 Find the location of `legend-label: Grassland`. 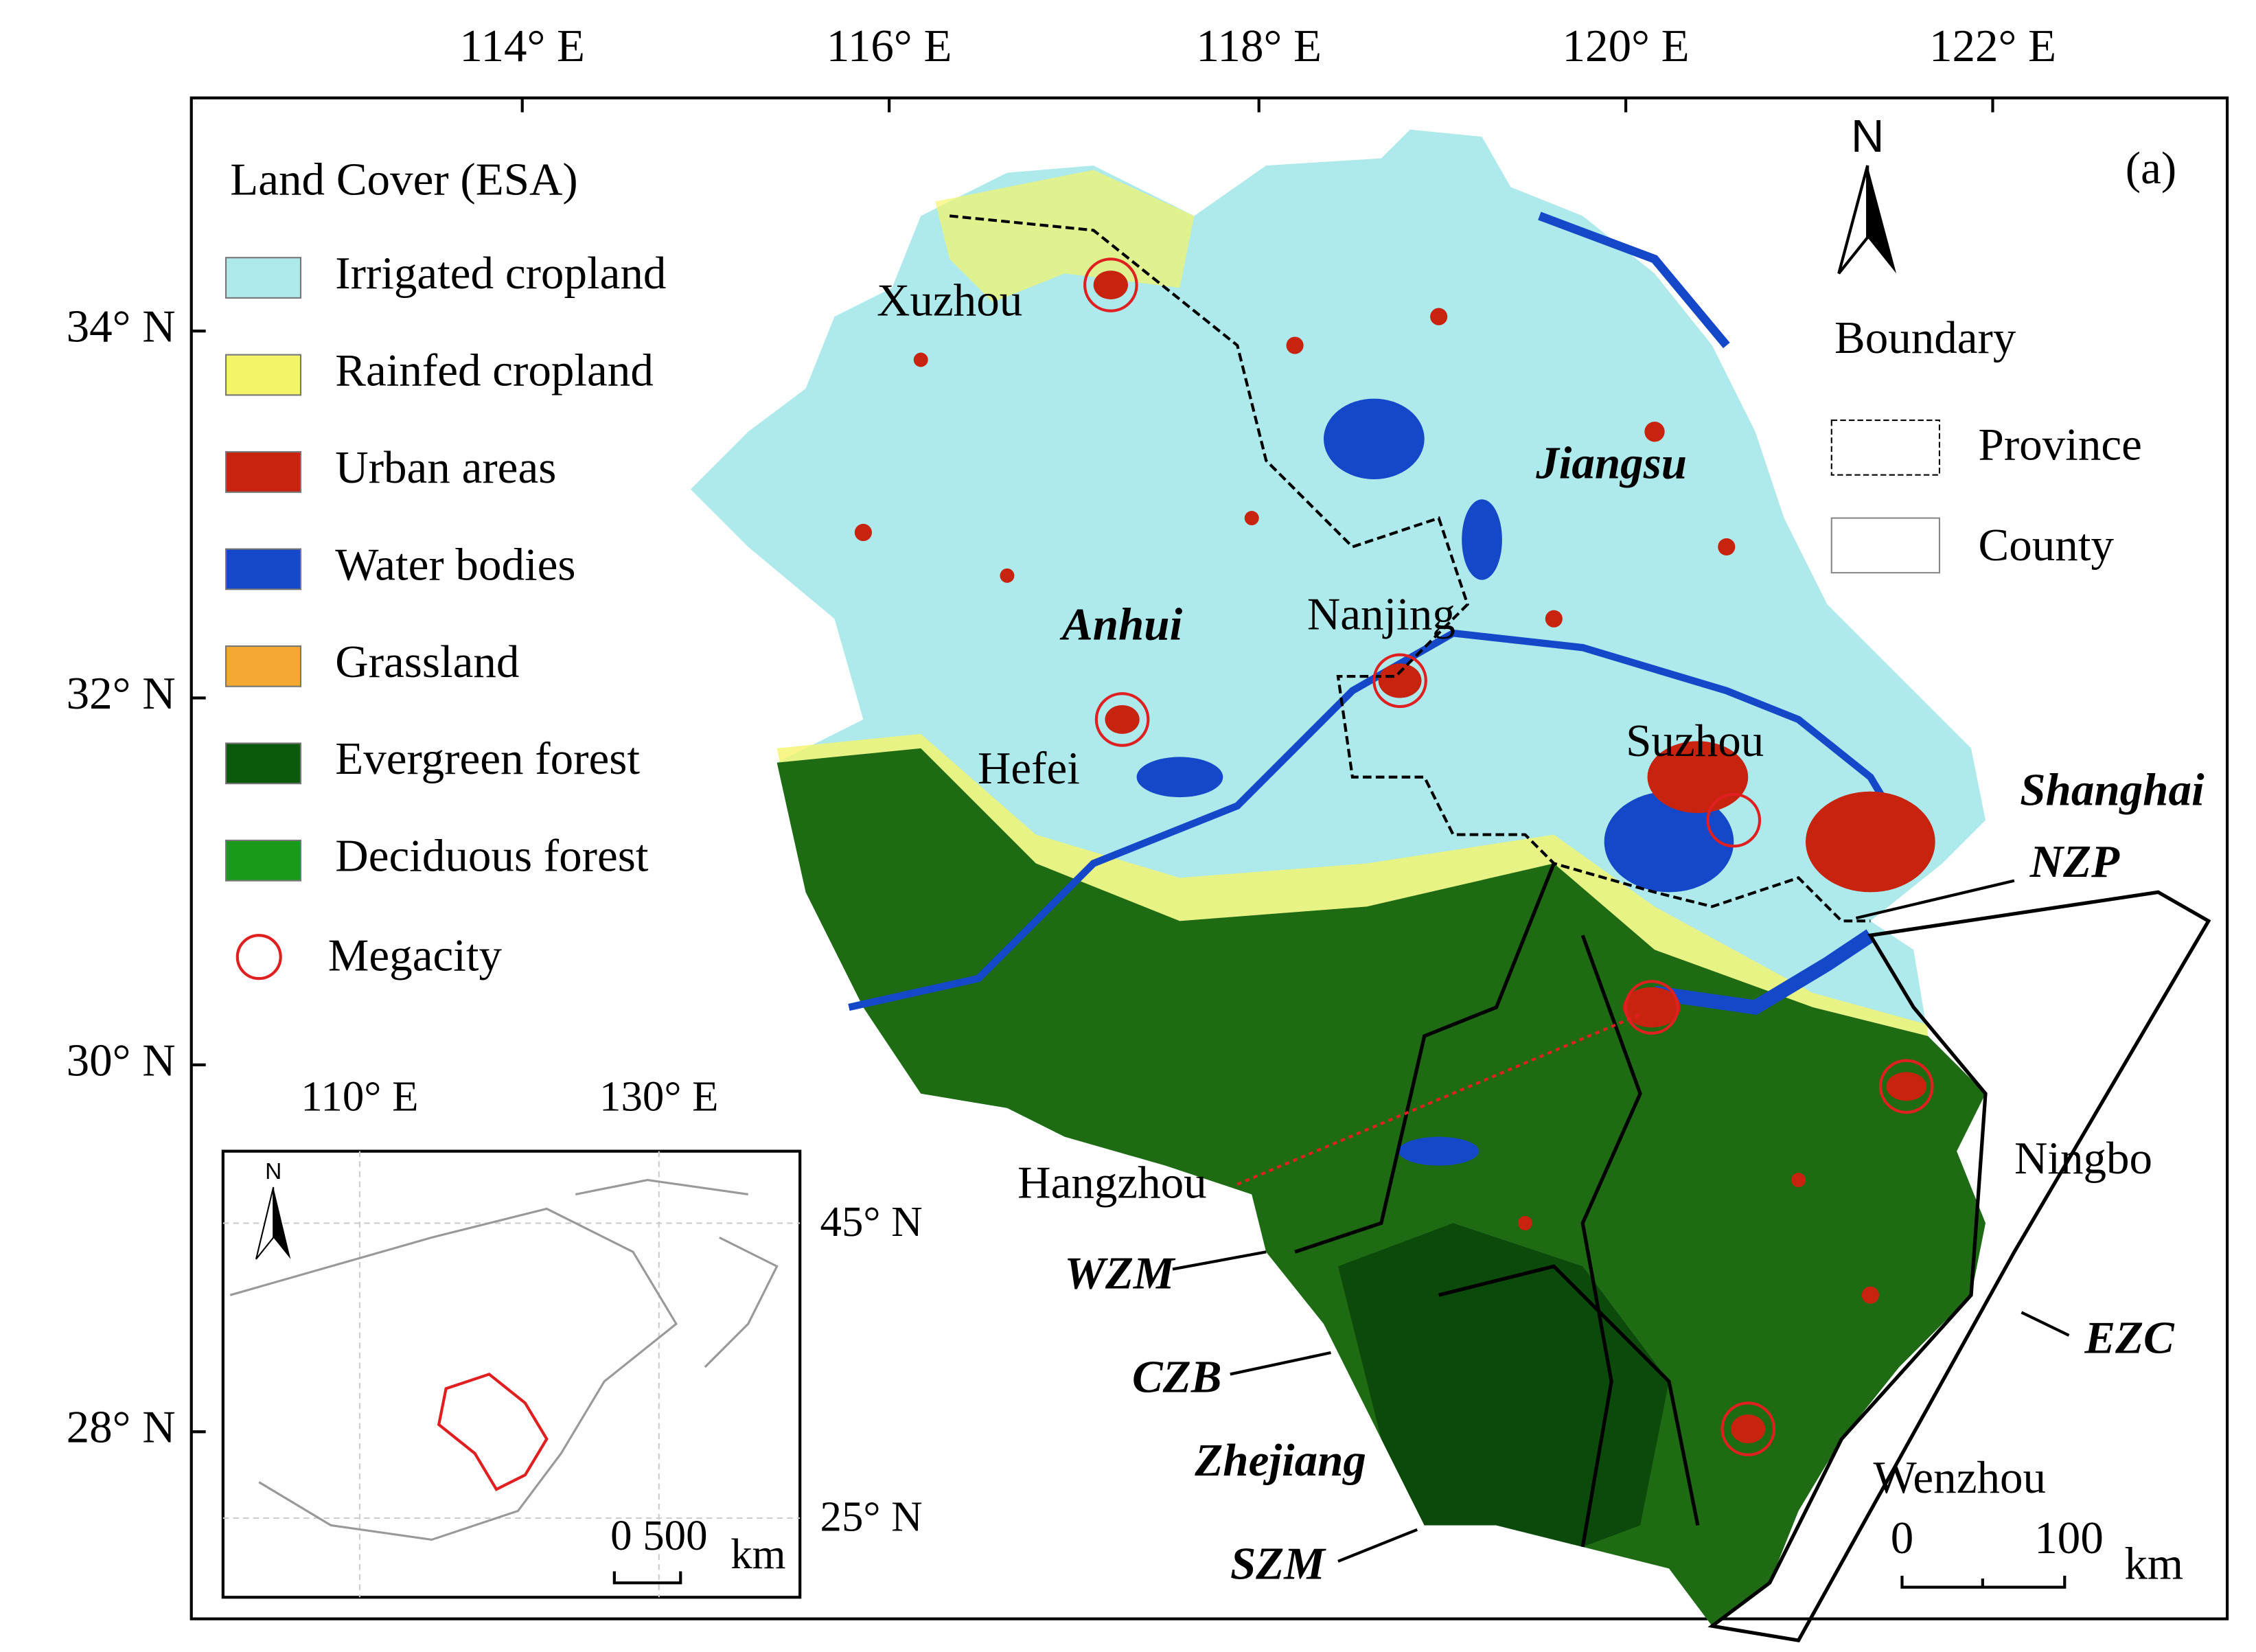

legend-label: Grassland is located at coordinates (427, 661).